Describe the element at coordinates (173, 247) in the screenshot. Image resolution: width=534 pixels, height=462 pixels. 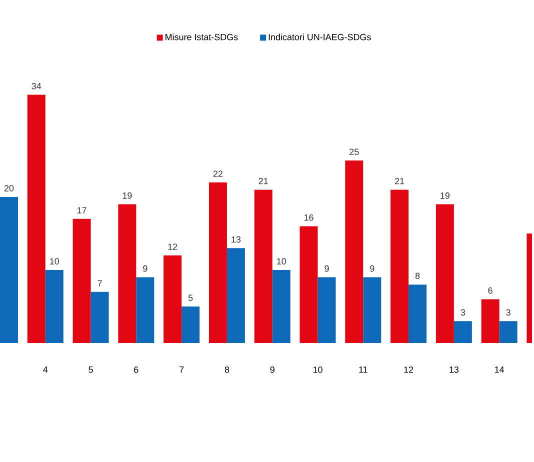
I see `data-label: 12` at that location.